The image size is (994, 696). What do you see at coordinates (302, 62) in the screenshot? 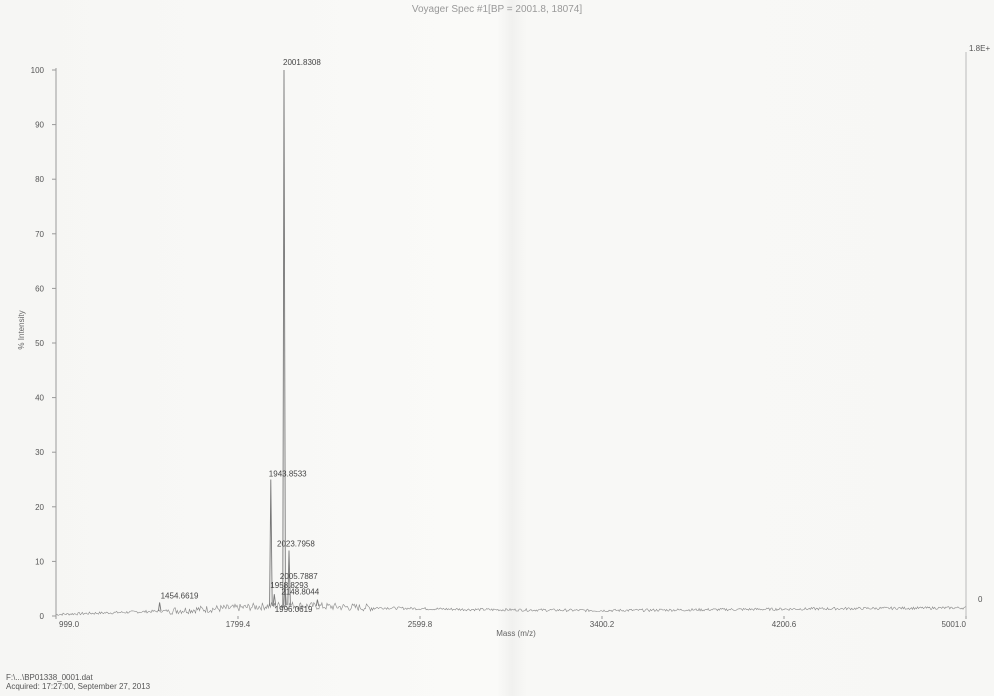
I see `peak-label: 2001.8308` at bounding box center [302, 62].